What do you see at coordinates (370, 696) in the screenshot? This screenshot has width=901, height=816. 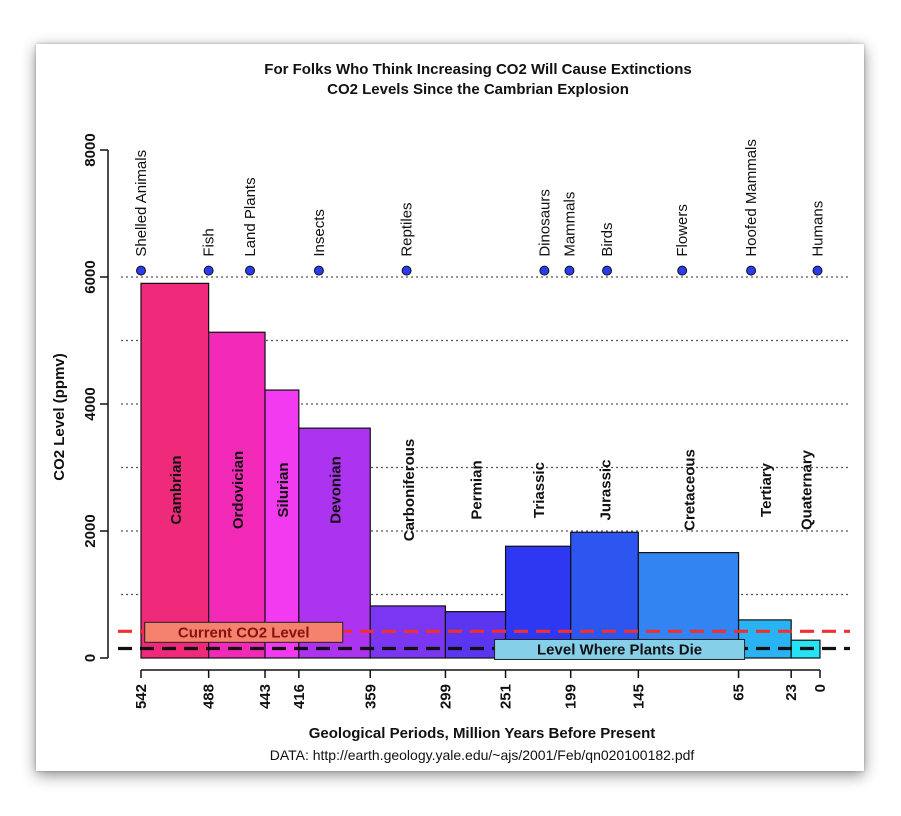 I see `x-tick-label: 359` at bounding box center [370, 696].